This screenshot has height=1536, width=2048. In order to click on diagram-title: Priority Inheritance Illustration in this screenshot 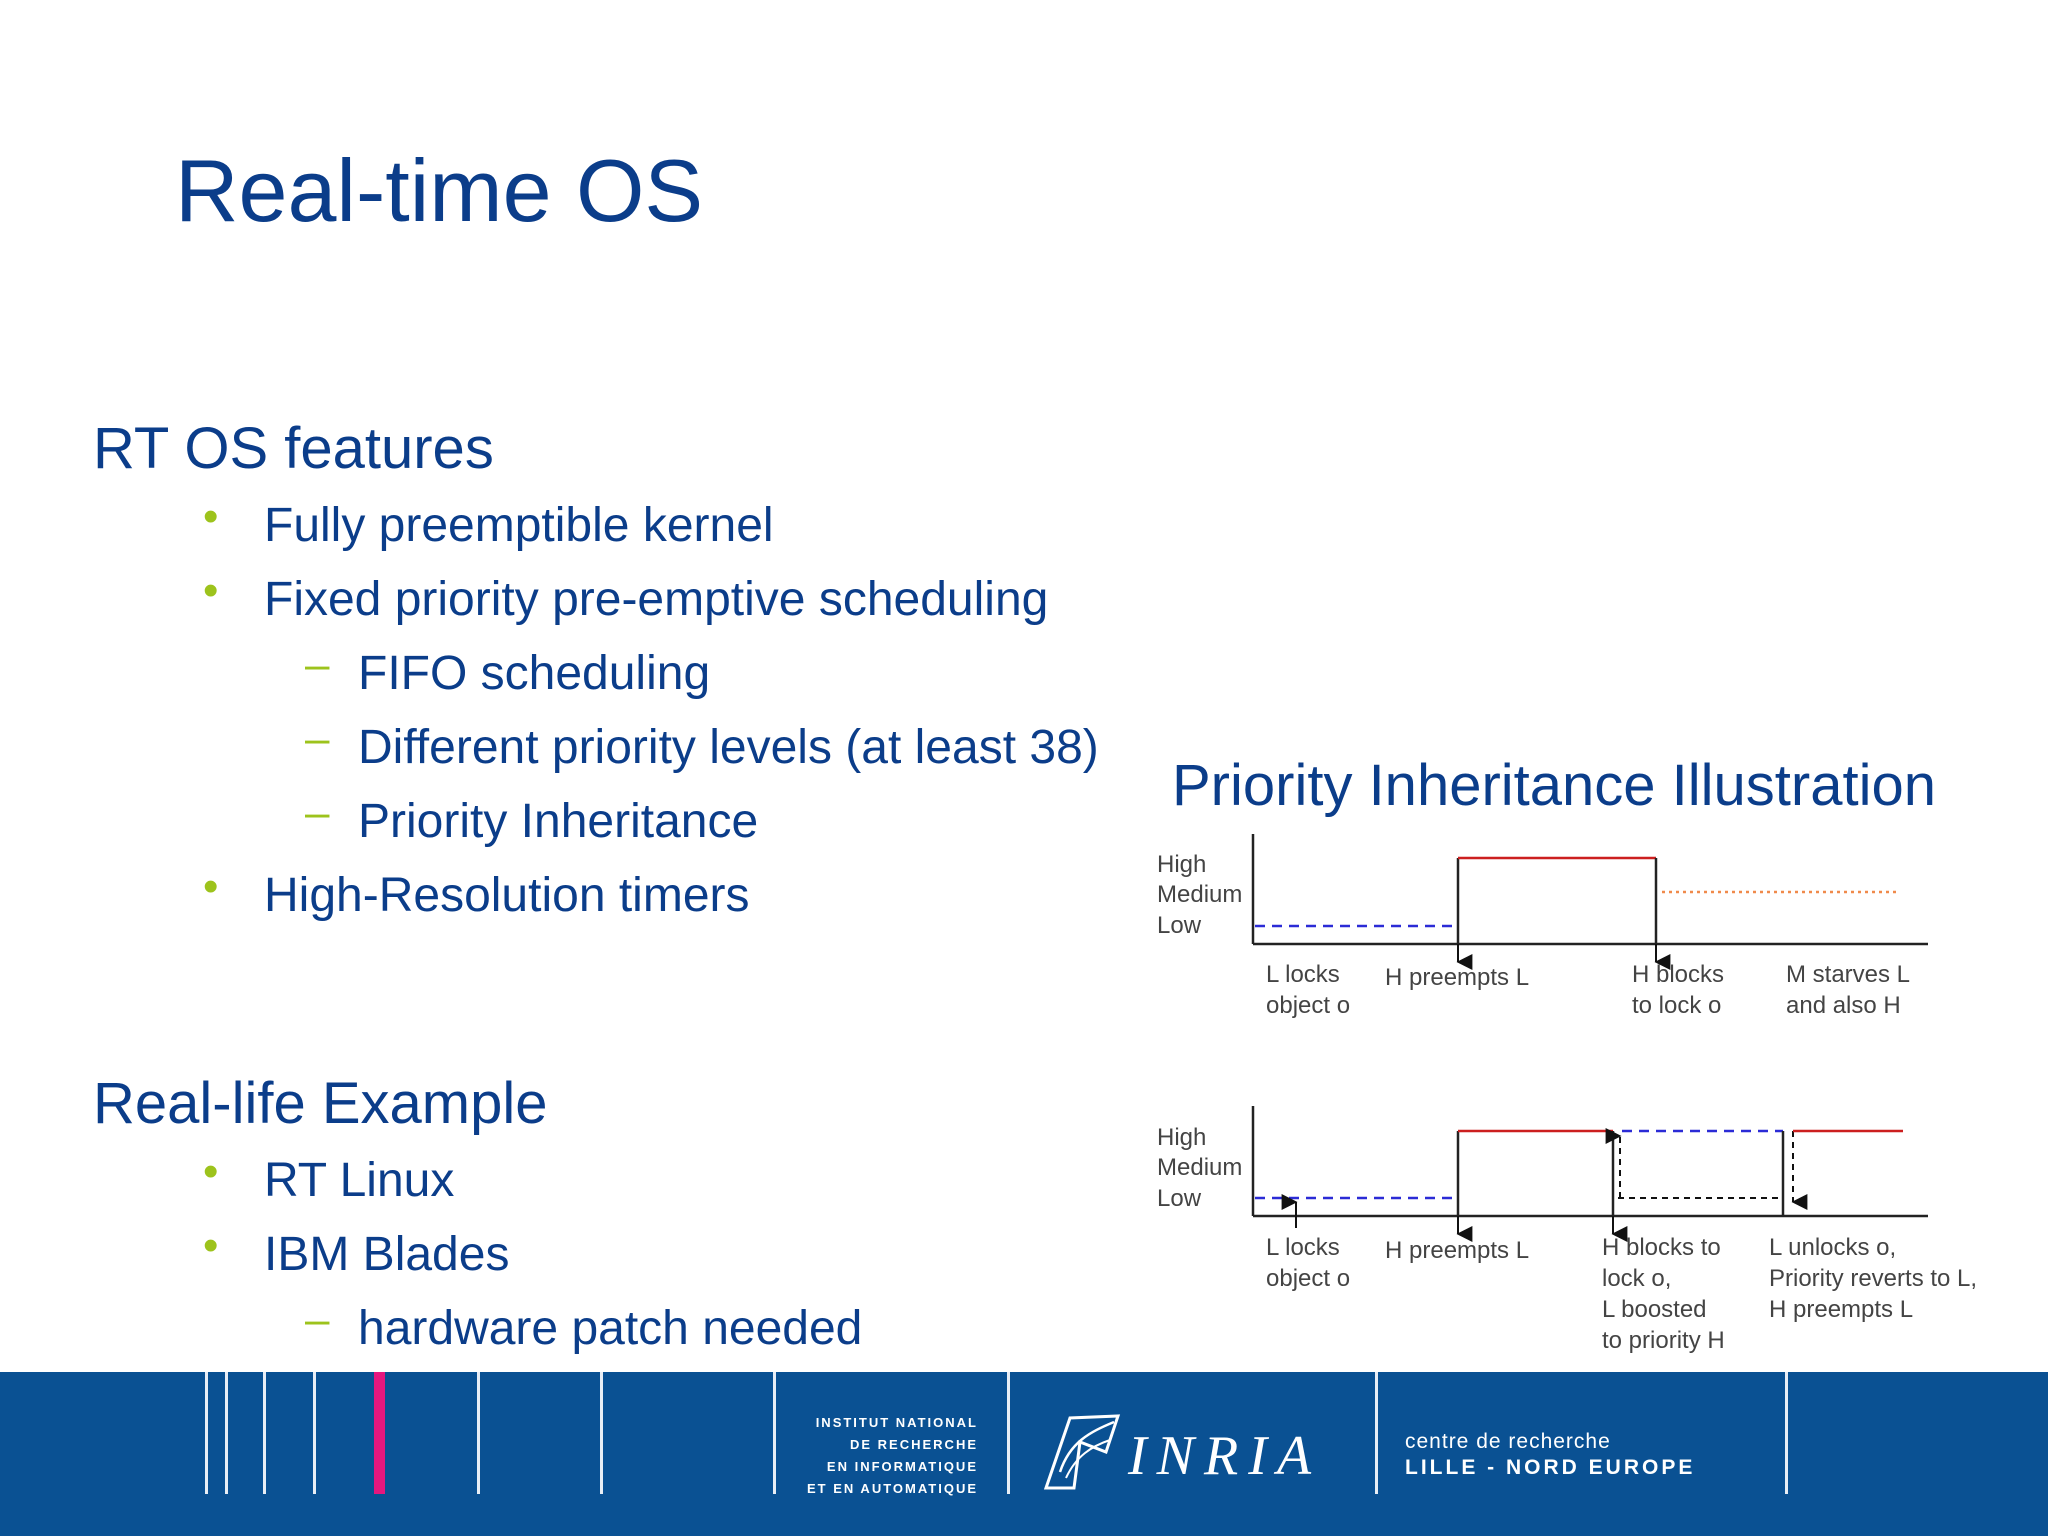, I will do `click(1554, 785)`.